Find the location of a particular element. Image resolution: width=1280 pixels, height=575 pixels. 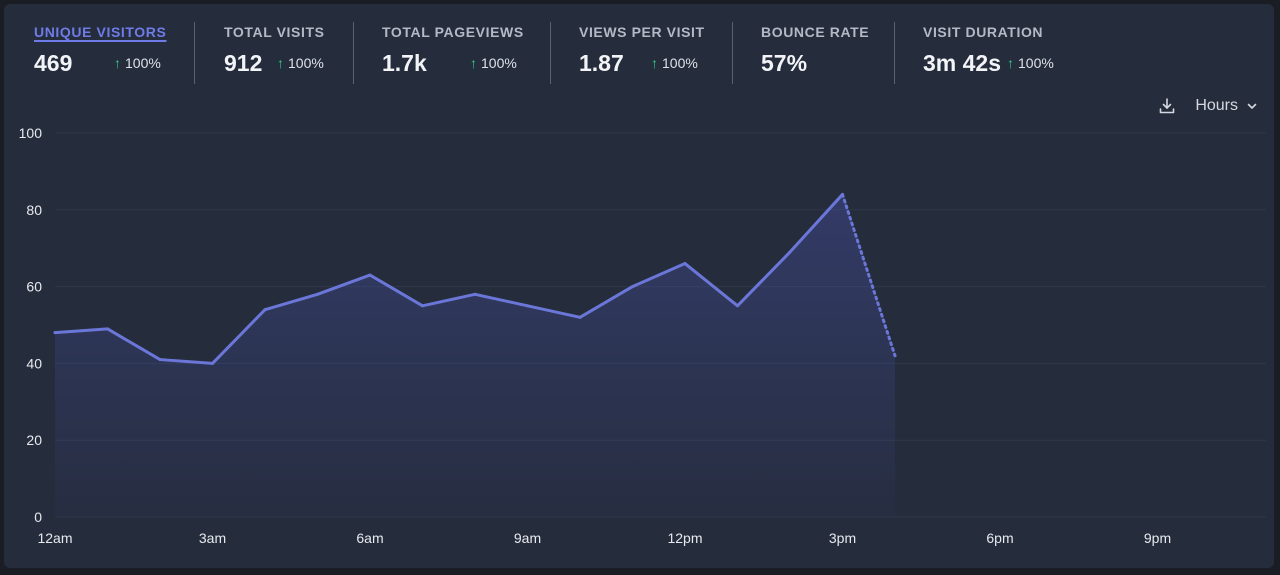

metric-value: 3m 42s is located at coordinates (962, 63).